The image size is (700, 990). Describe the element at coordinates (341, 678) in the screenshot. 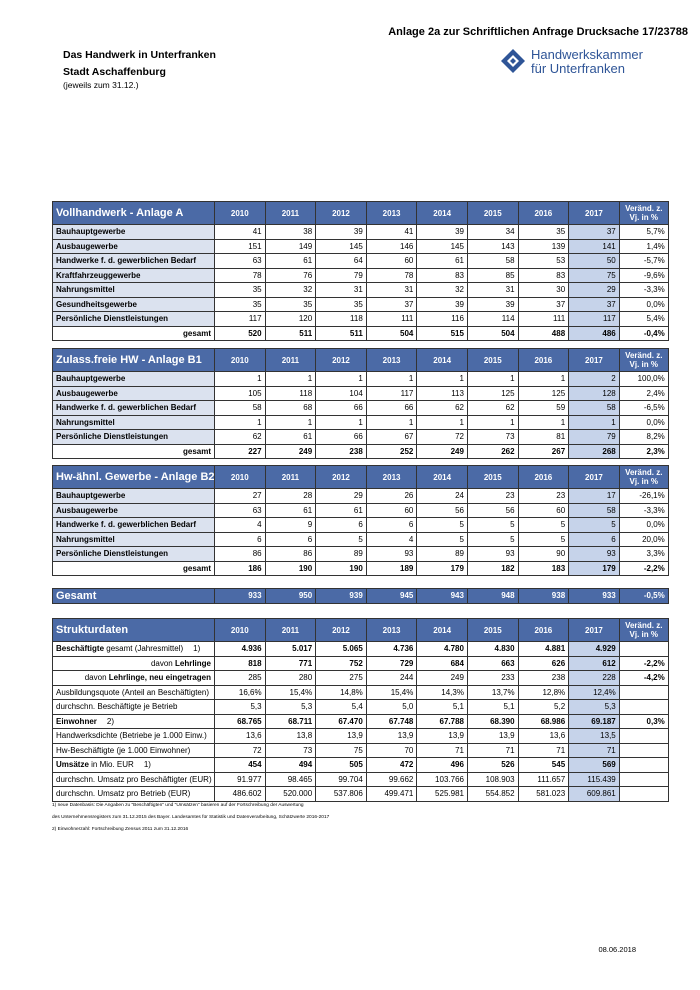

I see `cell-value: 275` at that location.